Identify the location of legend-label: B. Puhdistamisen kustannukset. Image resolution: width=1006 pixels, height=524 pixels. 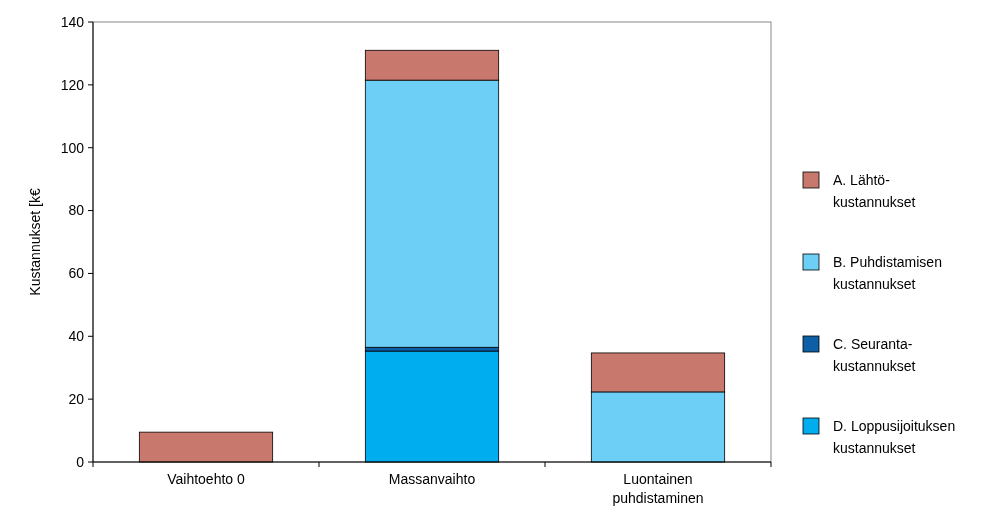
(887, 273).